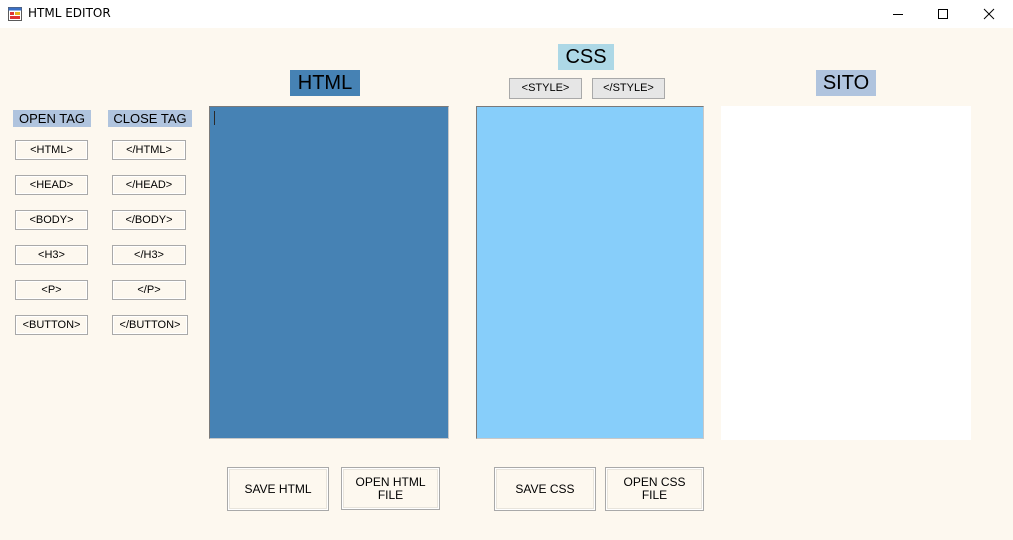 The width and height of the screenshot is (1013, 540). What do you see at coordinates (545, 88) in the screenshot?
I see `style-open-tag-button: <STYLE>` at bounding box center [545, 88].